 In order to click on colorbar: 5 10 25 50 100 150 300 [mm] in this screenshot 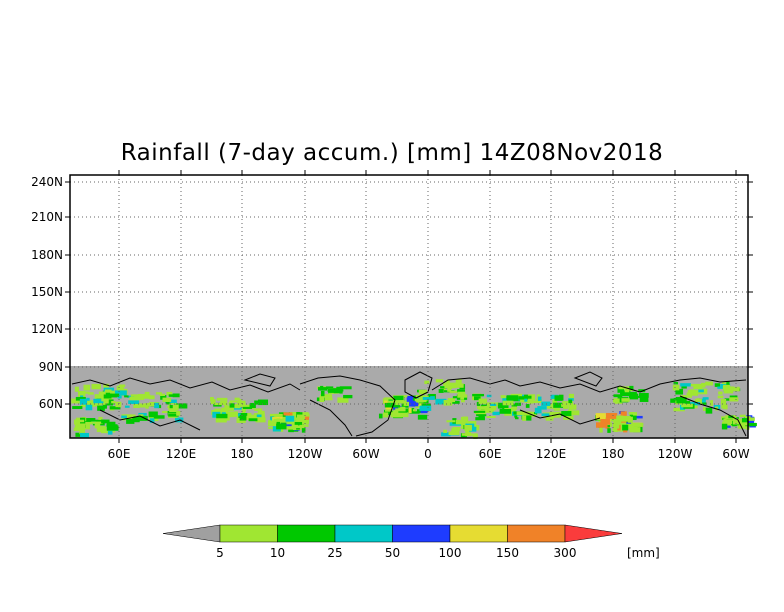, I will do `click(411, 542)`.